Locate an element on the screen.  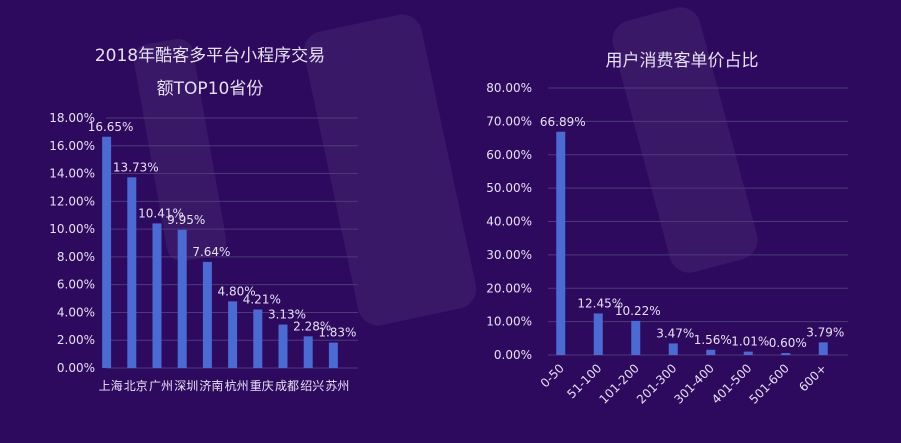
y-tick-label: 8.00% is located at coordinates (76, 257).